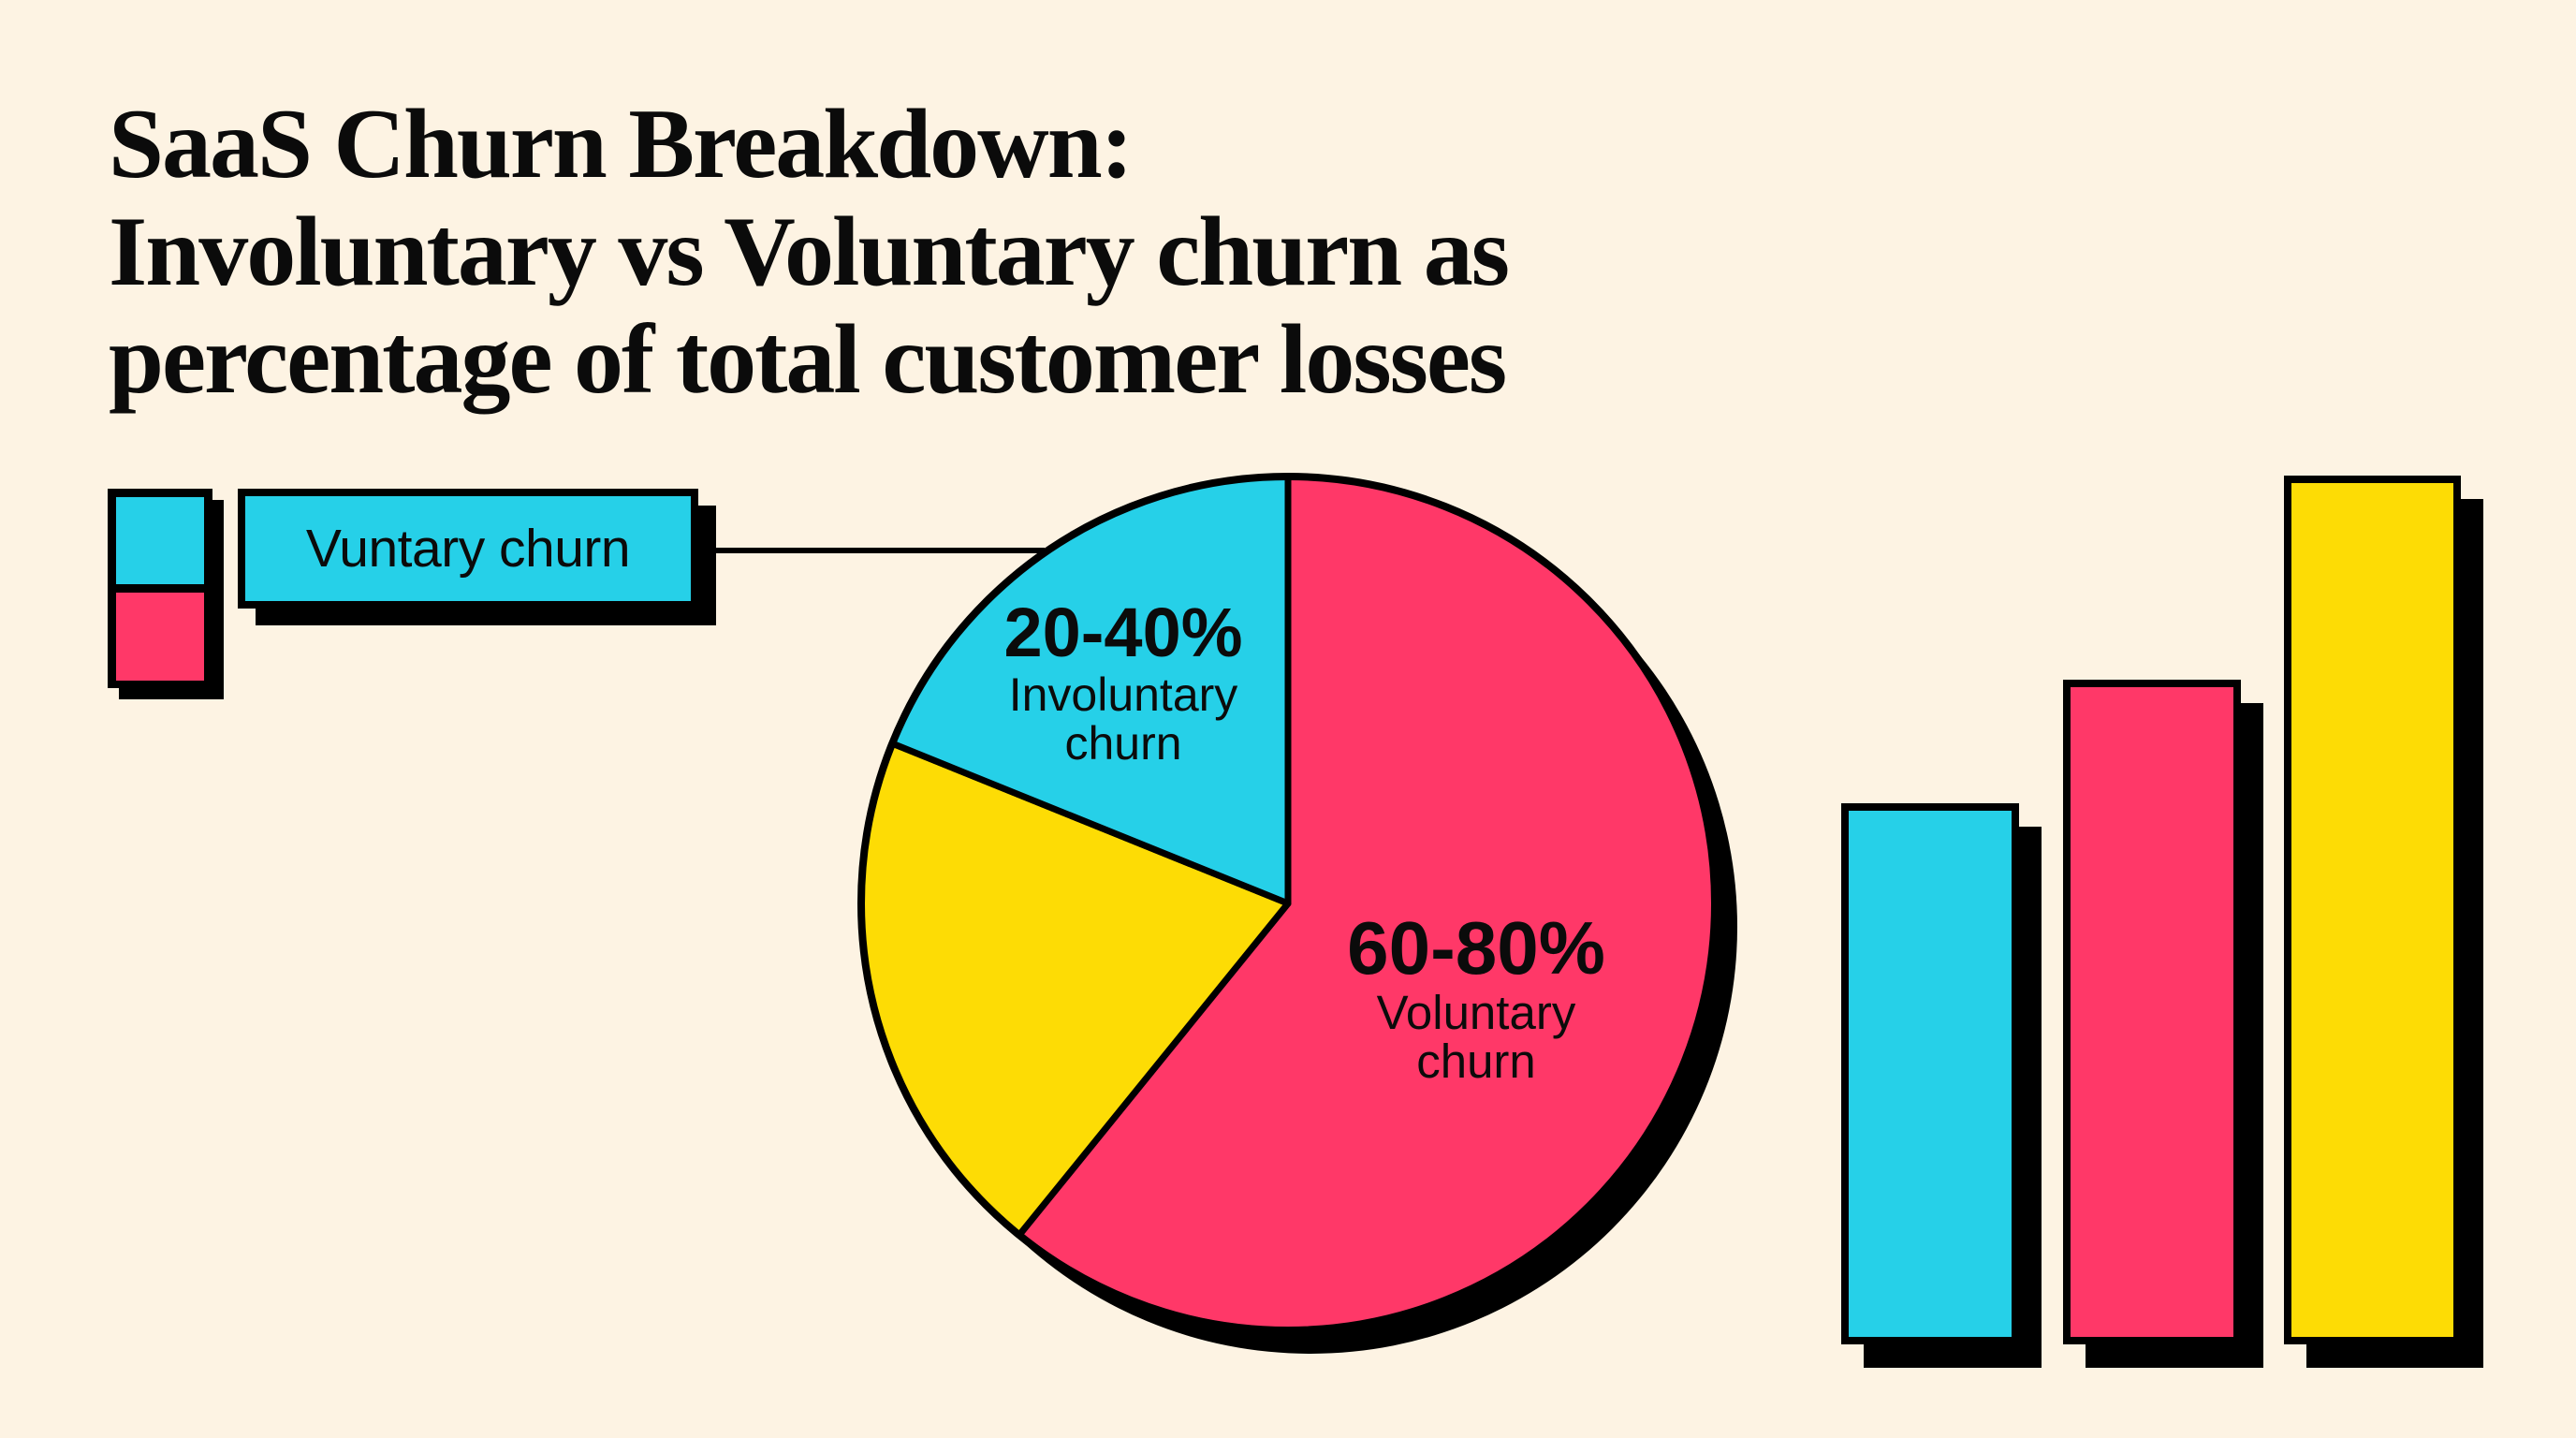 This screenshot has width=2576, height=1438. Describe the element at coordinates (871, 550) in the screenshot. I see `legend-connector-line` at that location.